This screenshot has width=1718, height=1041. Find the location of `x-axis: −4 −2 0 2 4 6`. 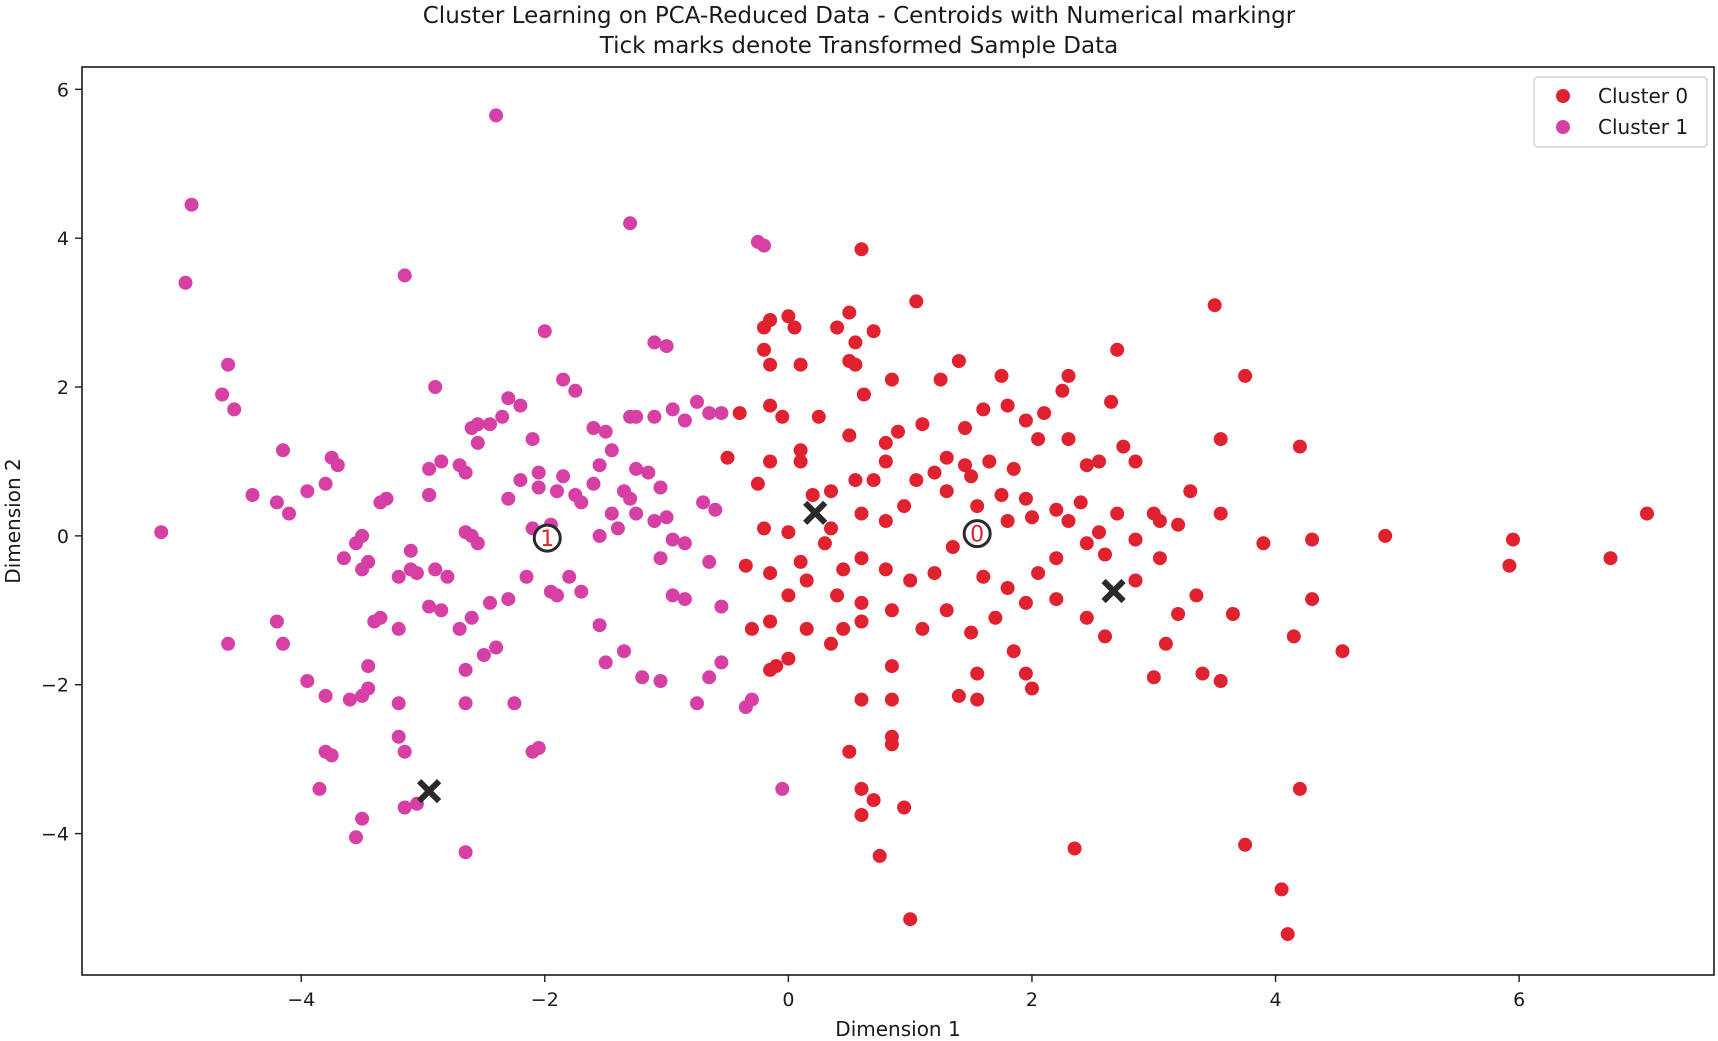

x-axis: −4 −2 0 2 4 6 is located at coordinates (906, 993).